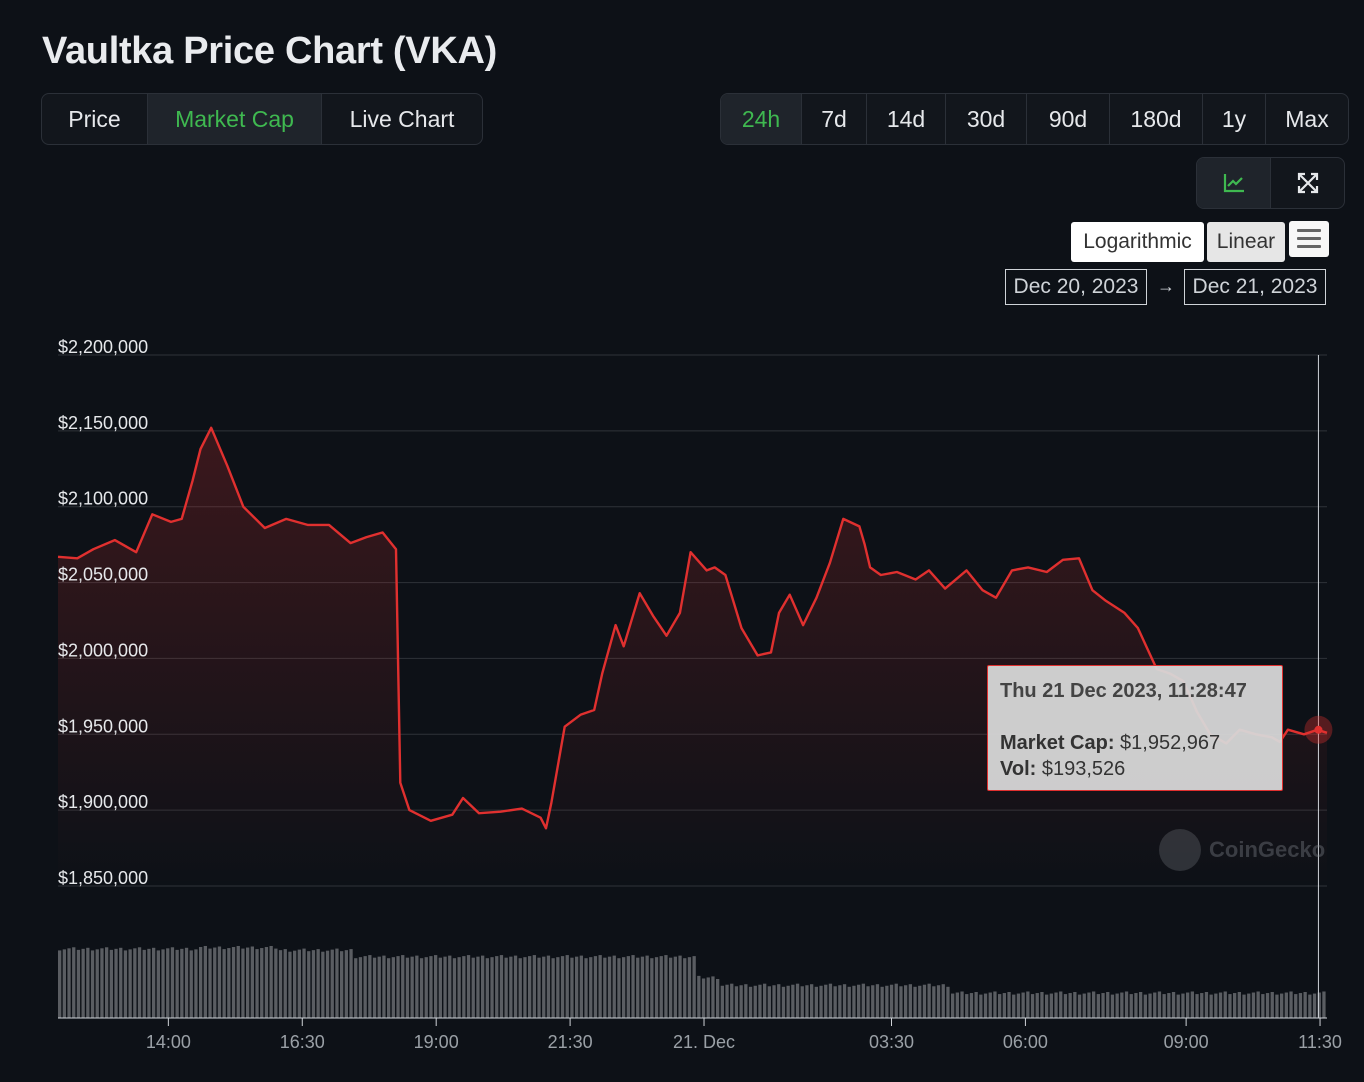  I want to click on range-180d: 180d, so click(1156, 119).